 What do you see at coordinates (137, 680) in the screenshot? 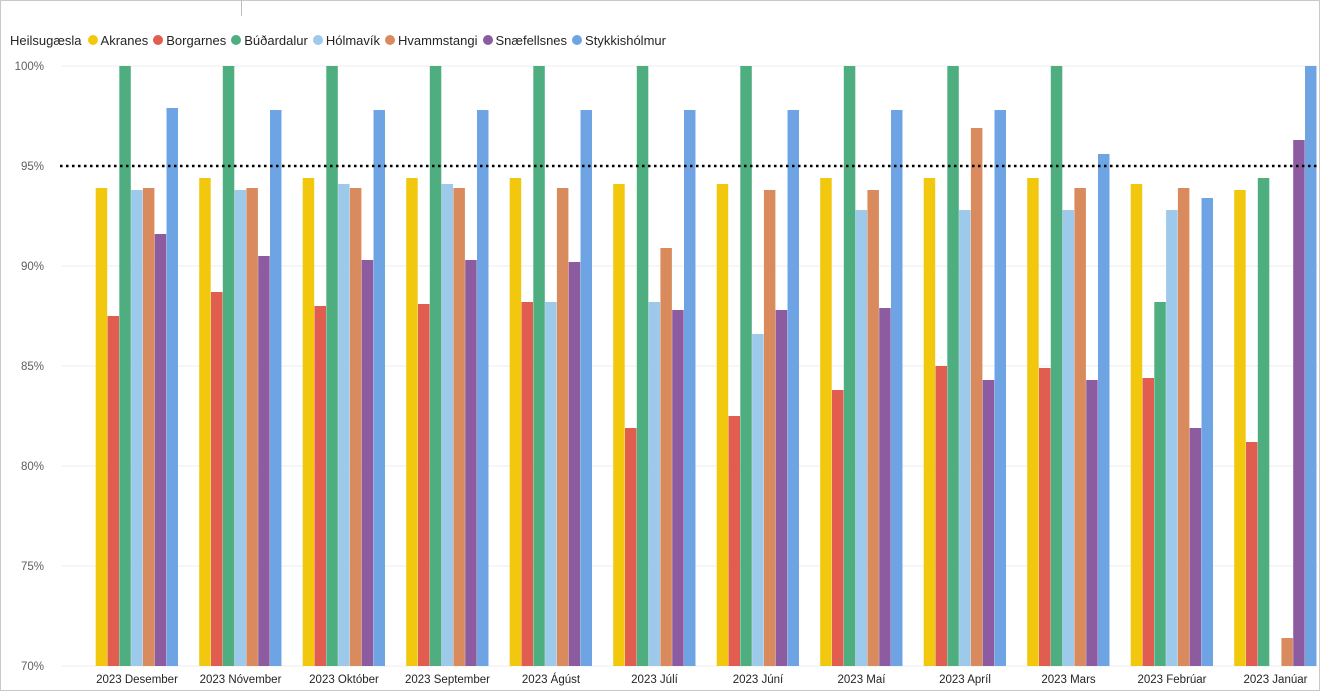
I see `x-tick-label: 2023 Desember` at bounding box center [137, 680].